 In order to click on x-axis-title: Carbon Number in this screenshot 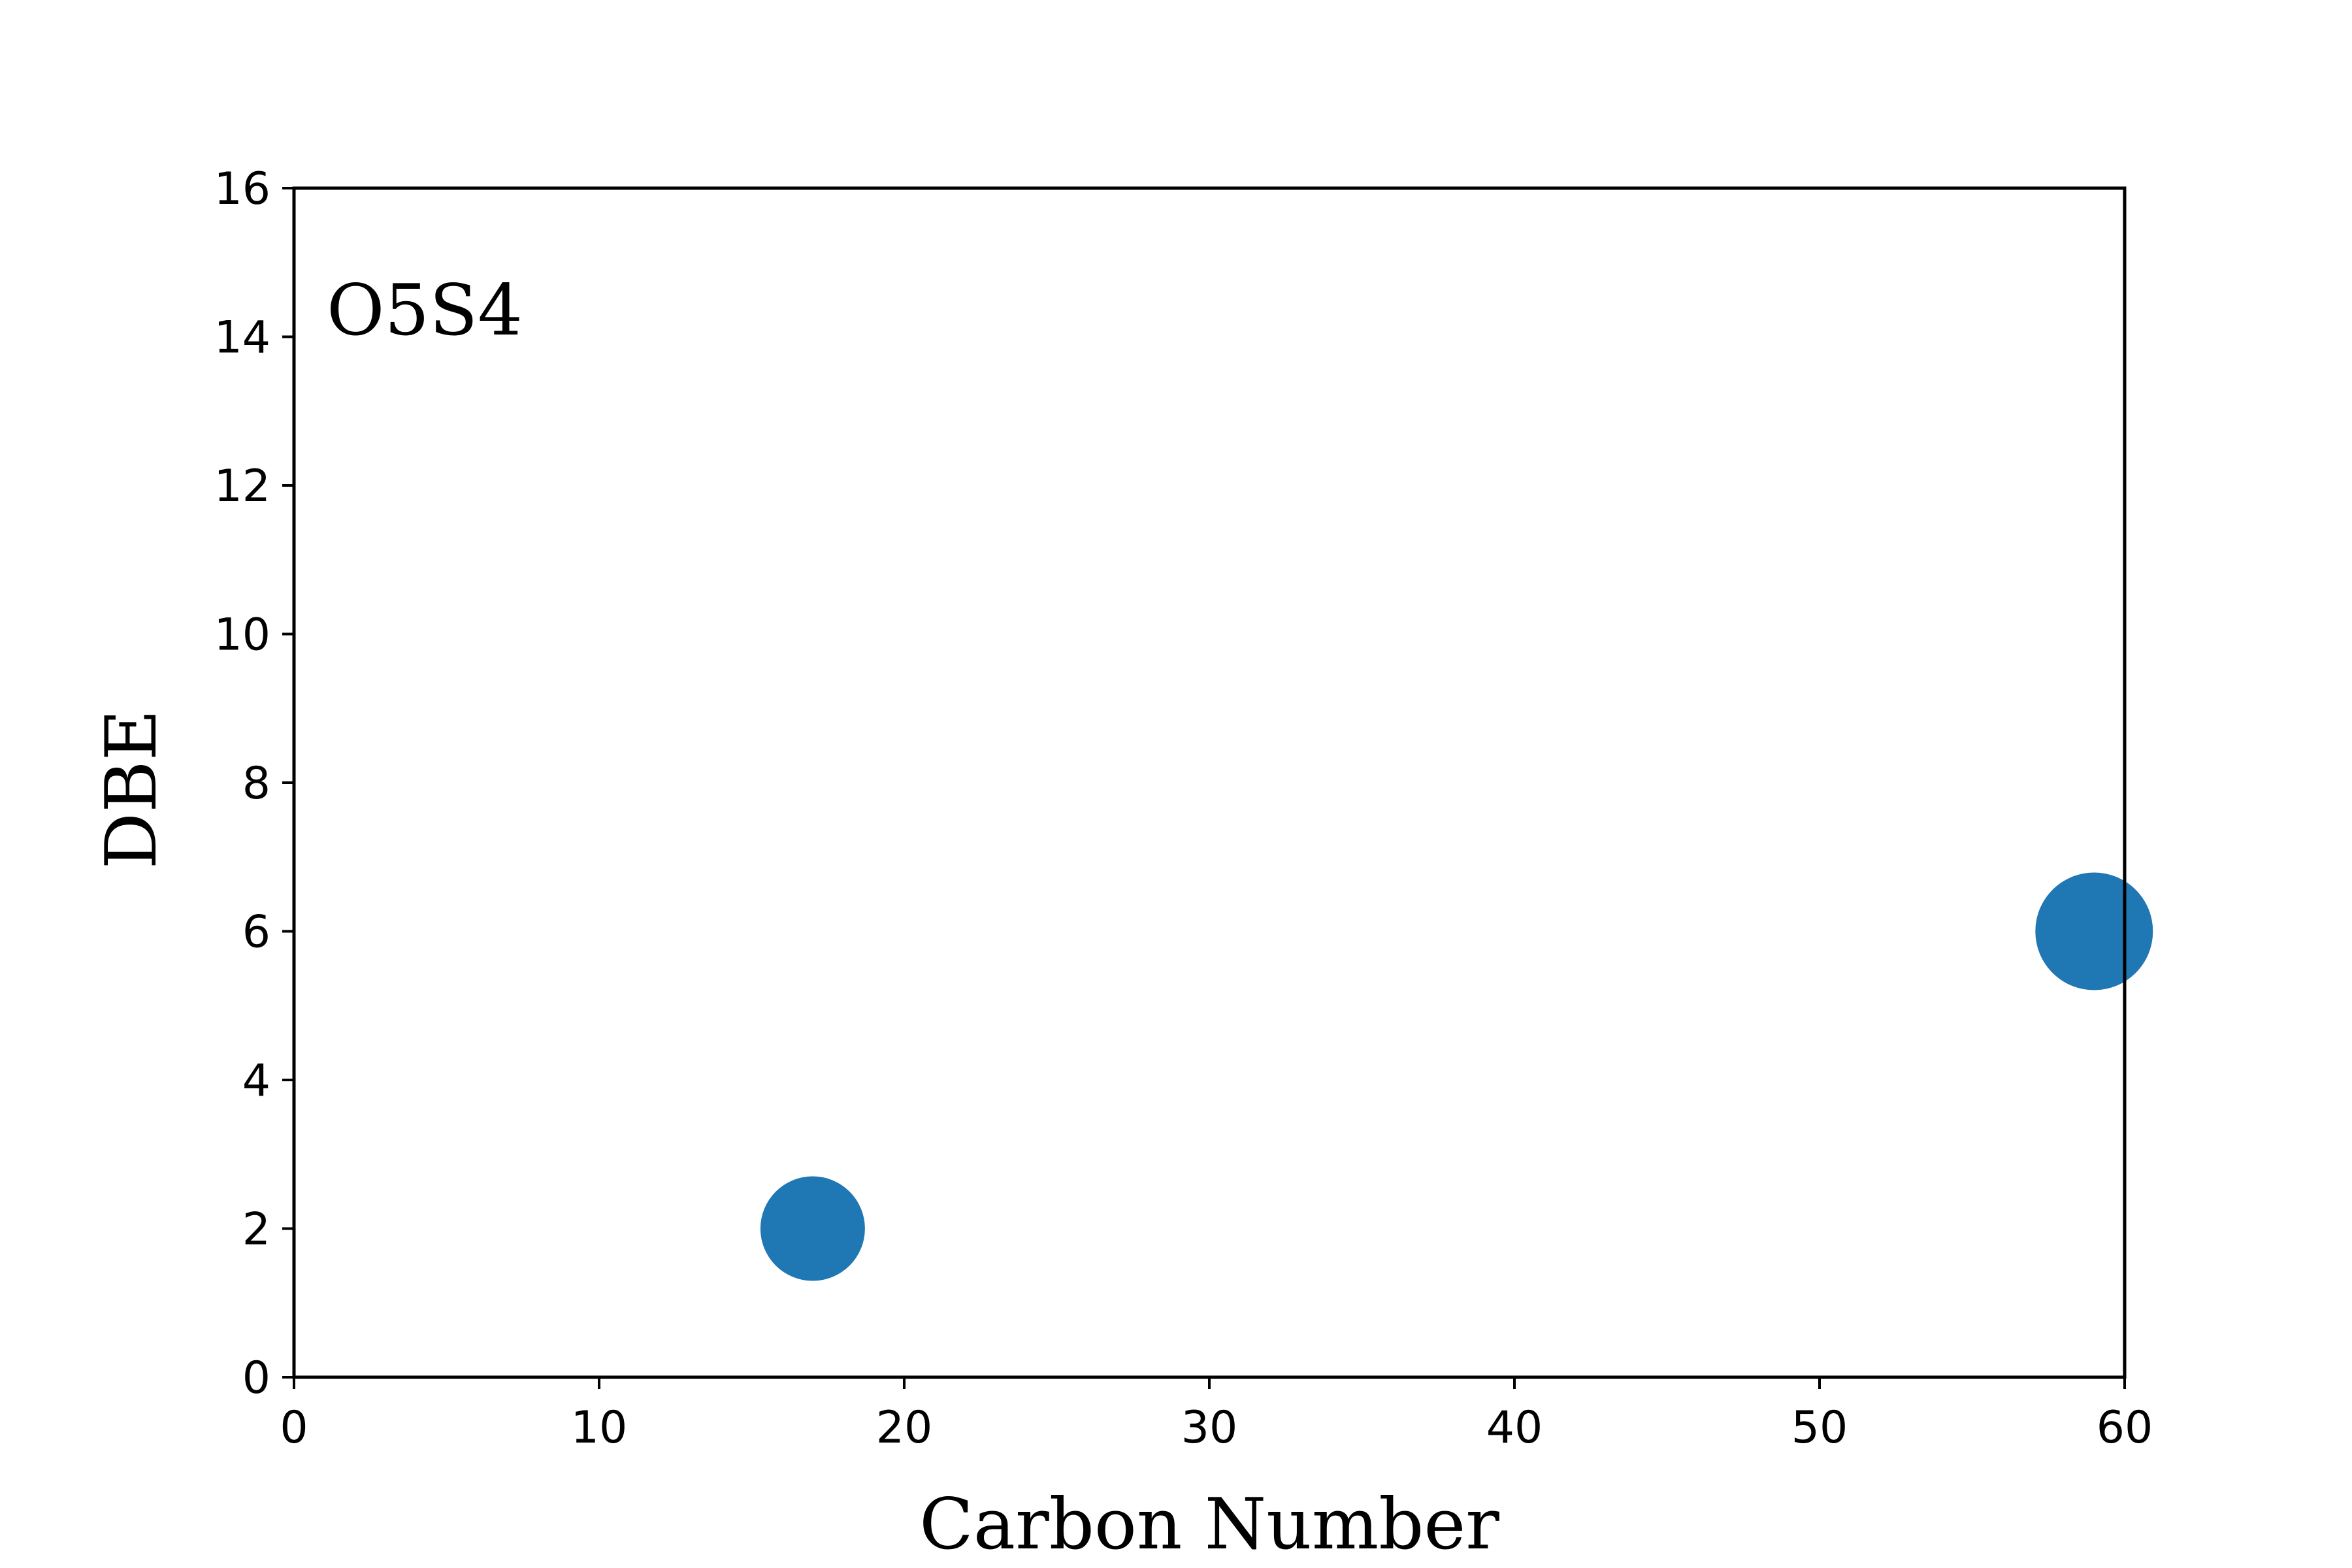, I will do `click(1209, 1524)`.